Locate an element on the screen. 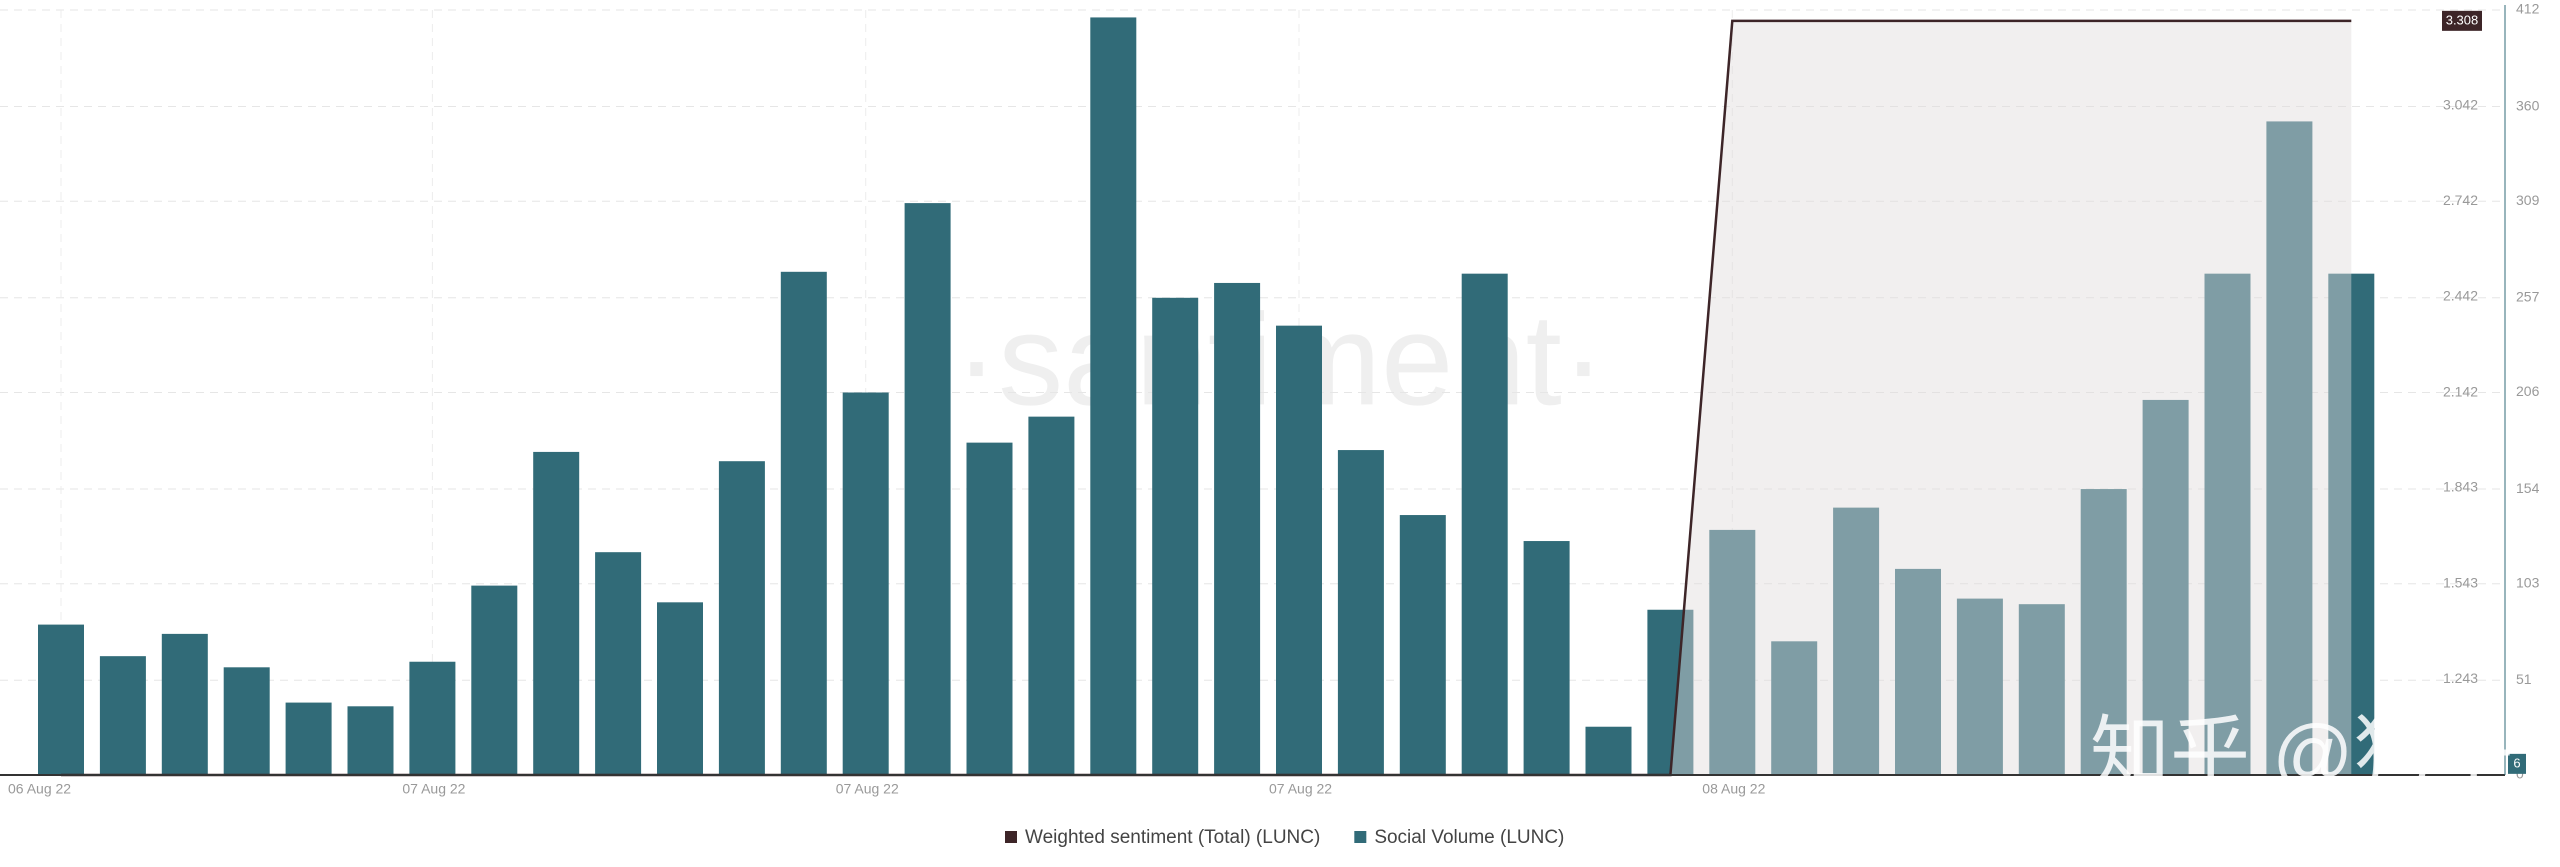 The image size is (2560, 867). current-value-label: 6 is located at coordinates (2516, 762).